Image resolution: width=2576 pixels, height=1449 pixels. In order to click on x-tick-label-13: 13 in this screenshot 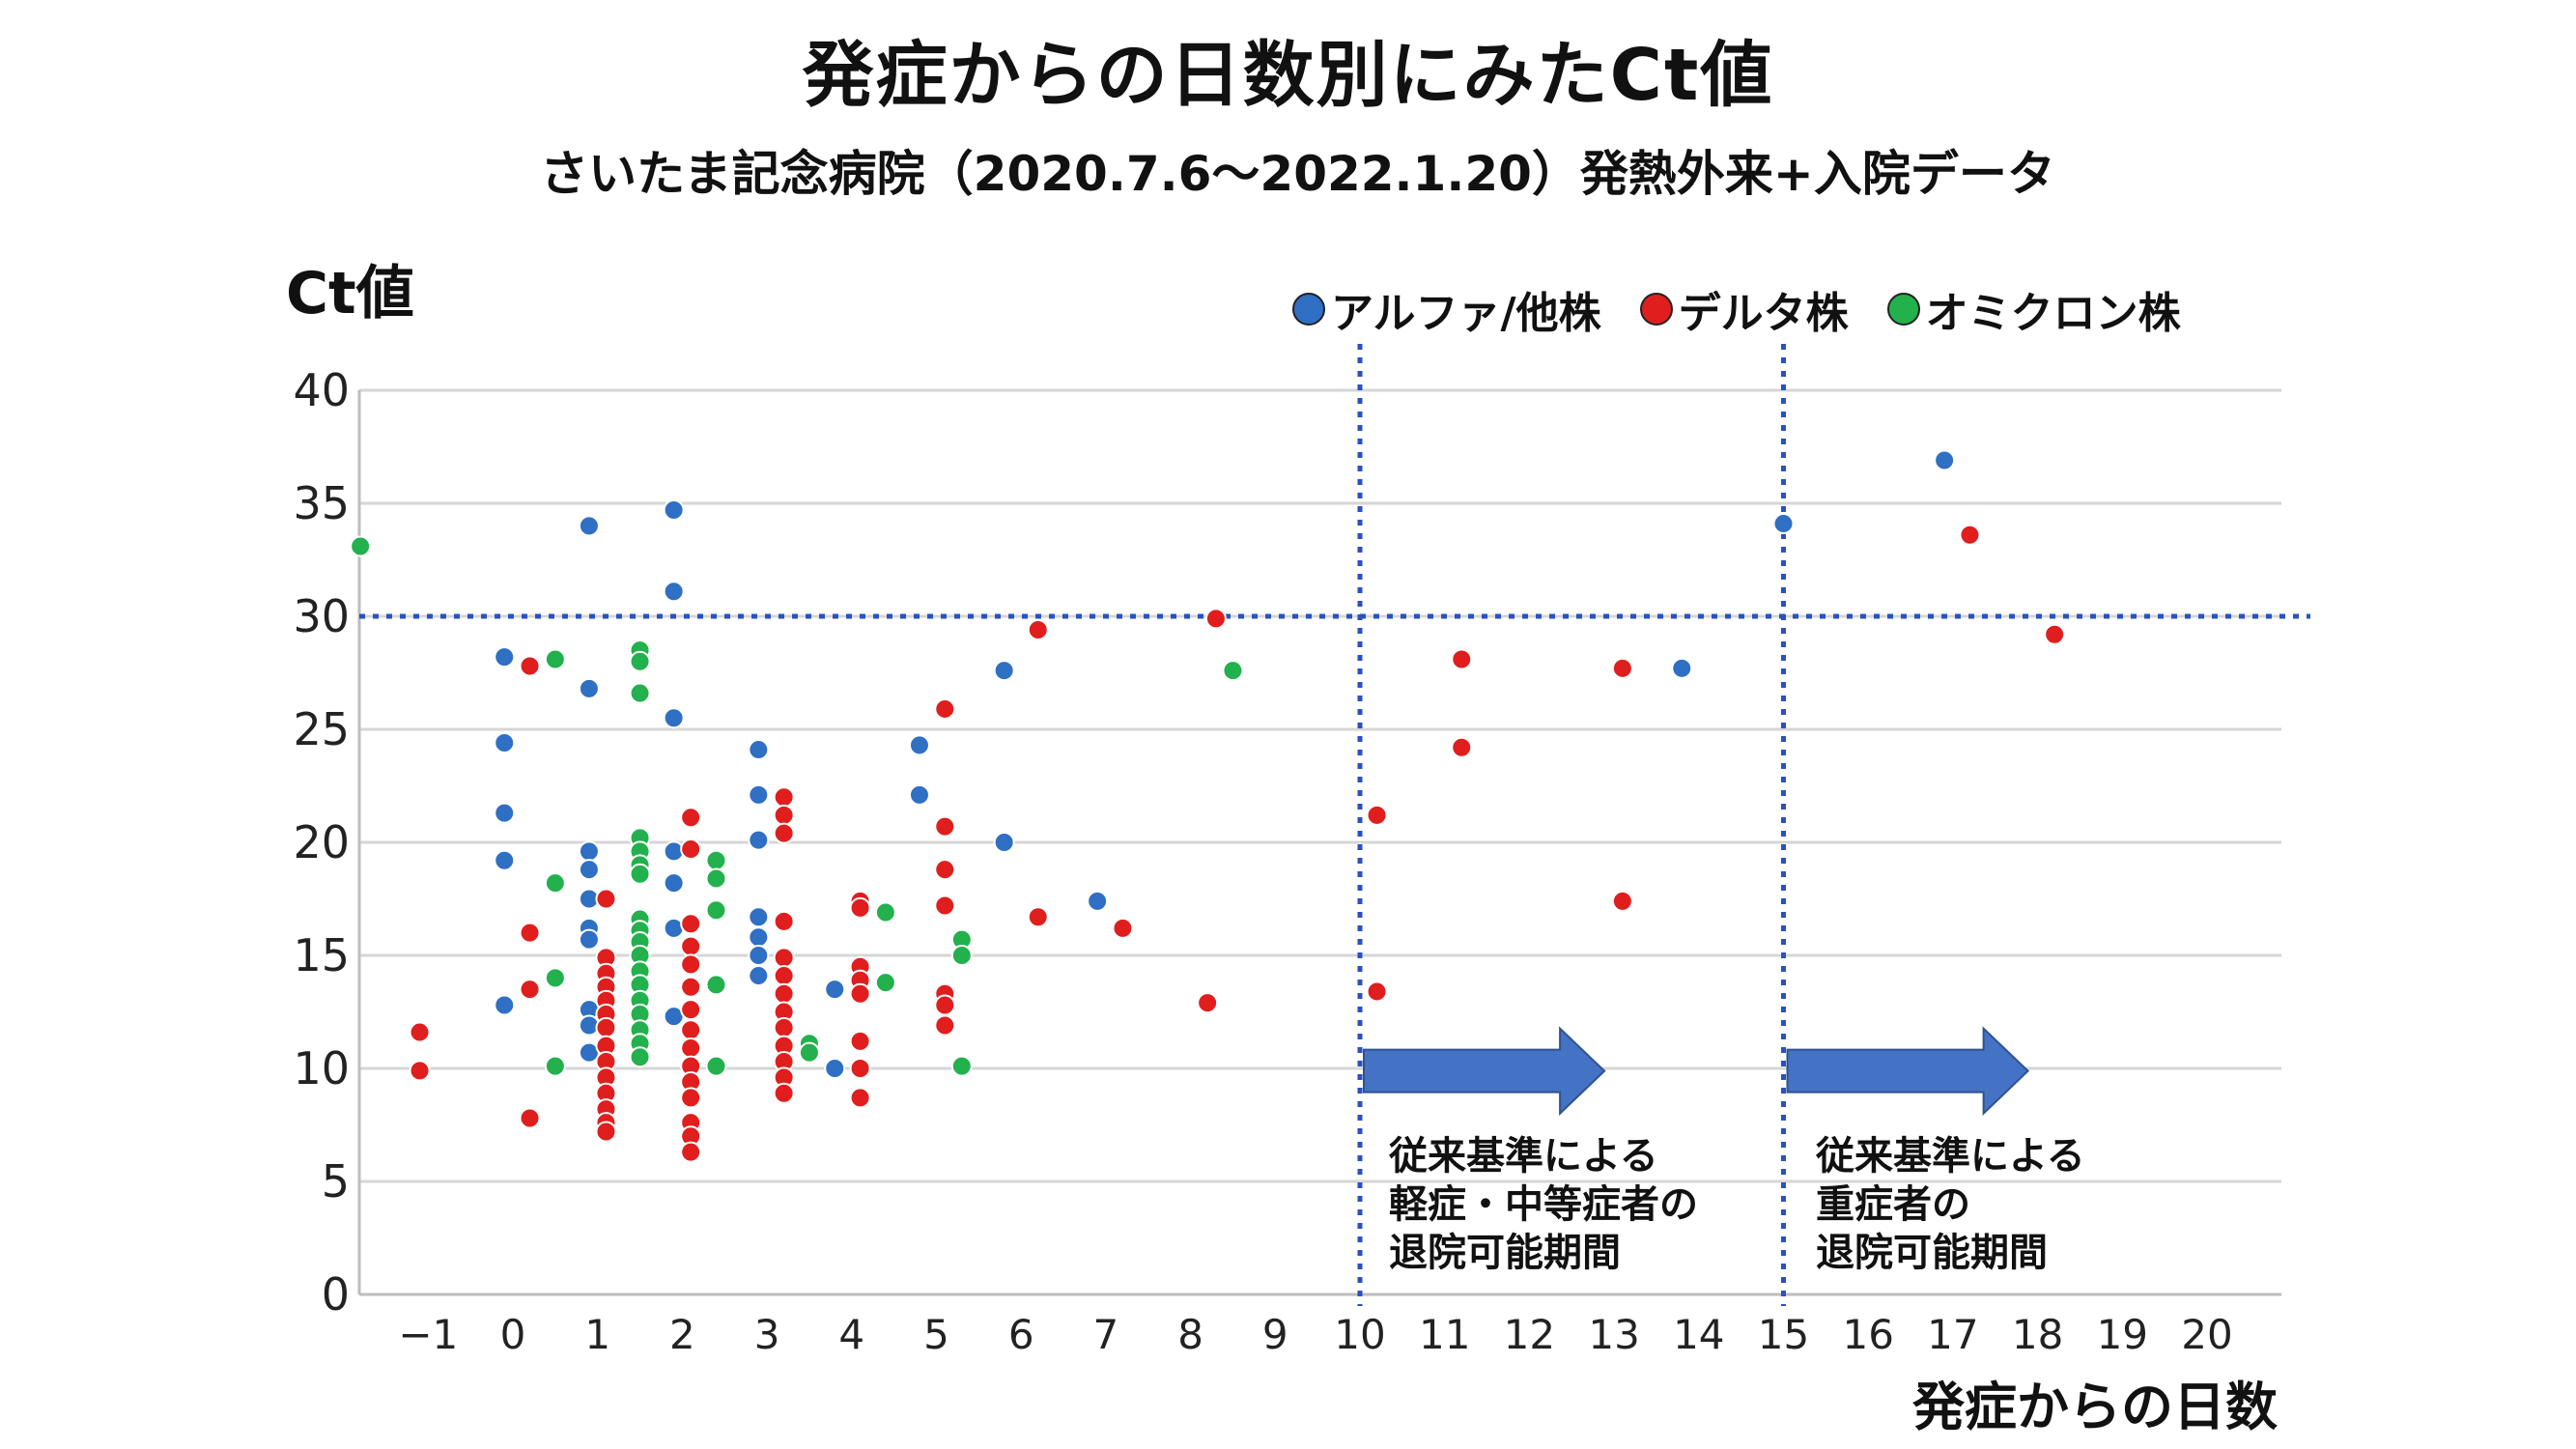, I will do `click(1613, 1334)`.